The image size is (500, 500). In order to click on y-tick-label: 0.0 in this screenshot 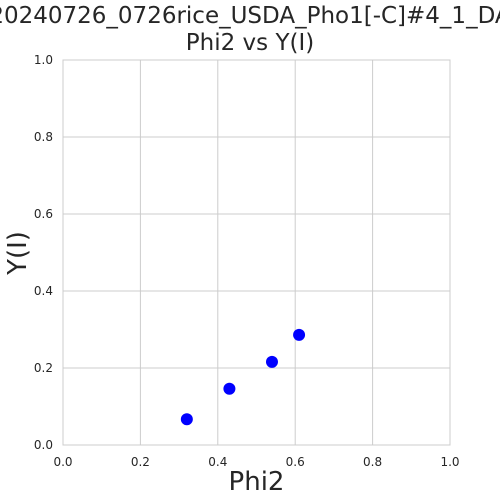, I will do `click(43, 445)`.